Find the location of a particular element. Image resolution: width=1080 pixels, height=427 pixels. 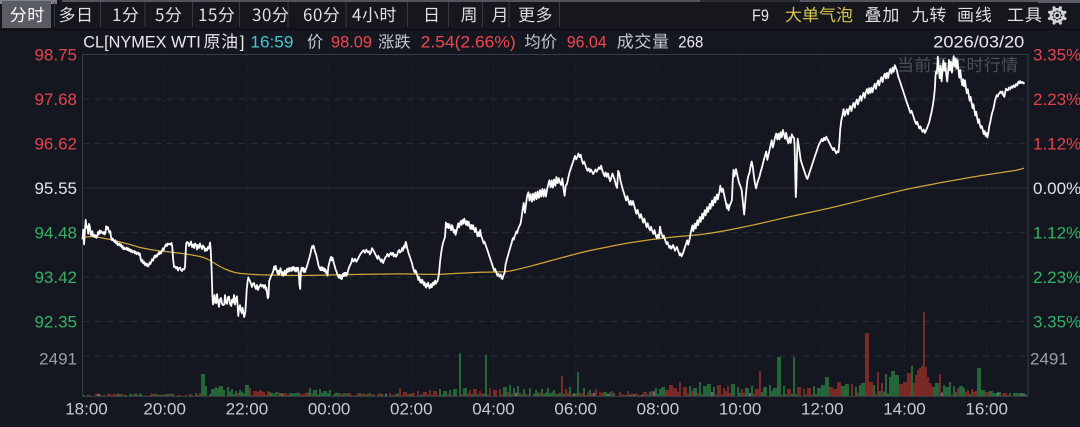

svg-text: 94.48 is located at coordinates (55, 233).